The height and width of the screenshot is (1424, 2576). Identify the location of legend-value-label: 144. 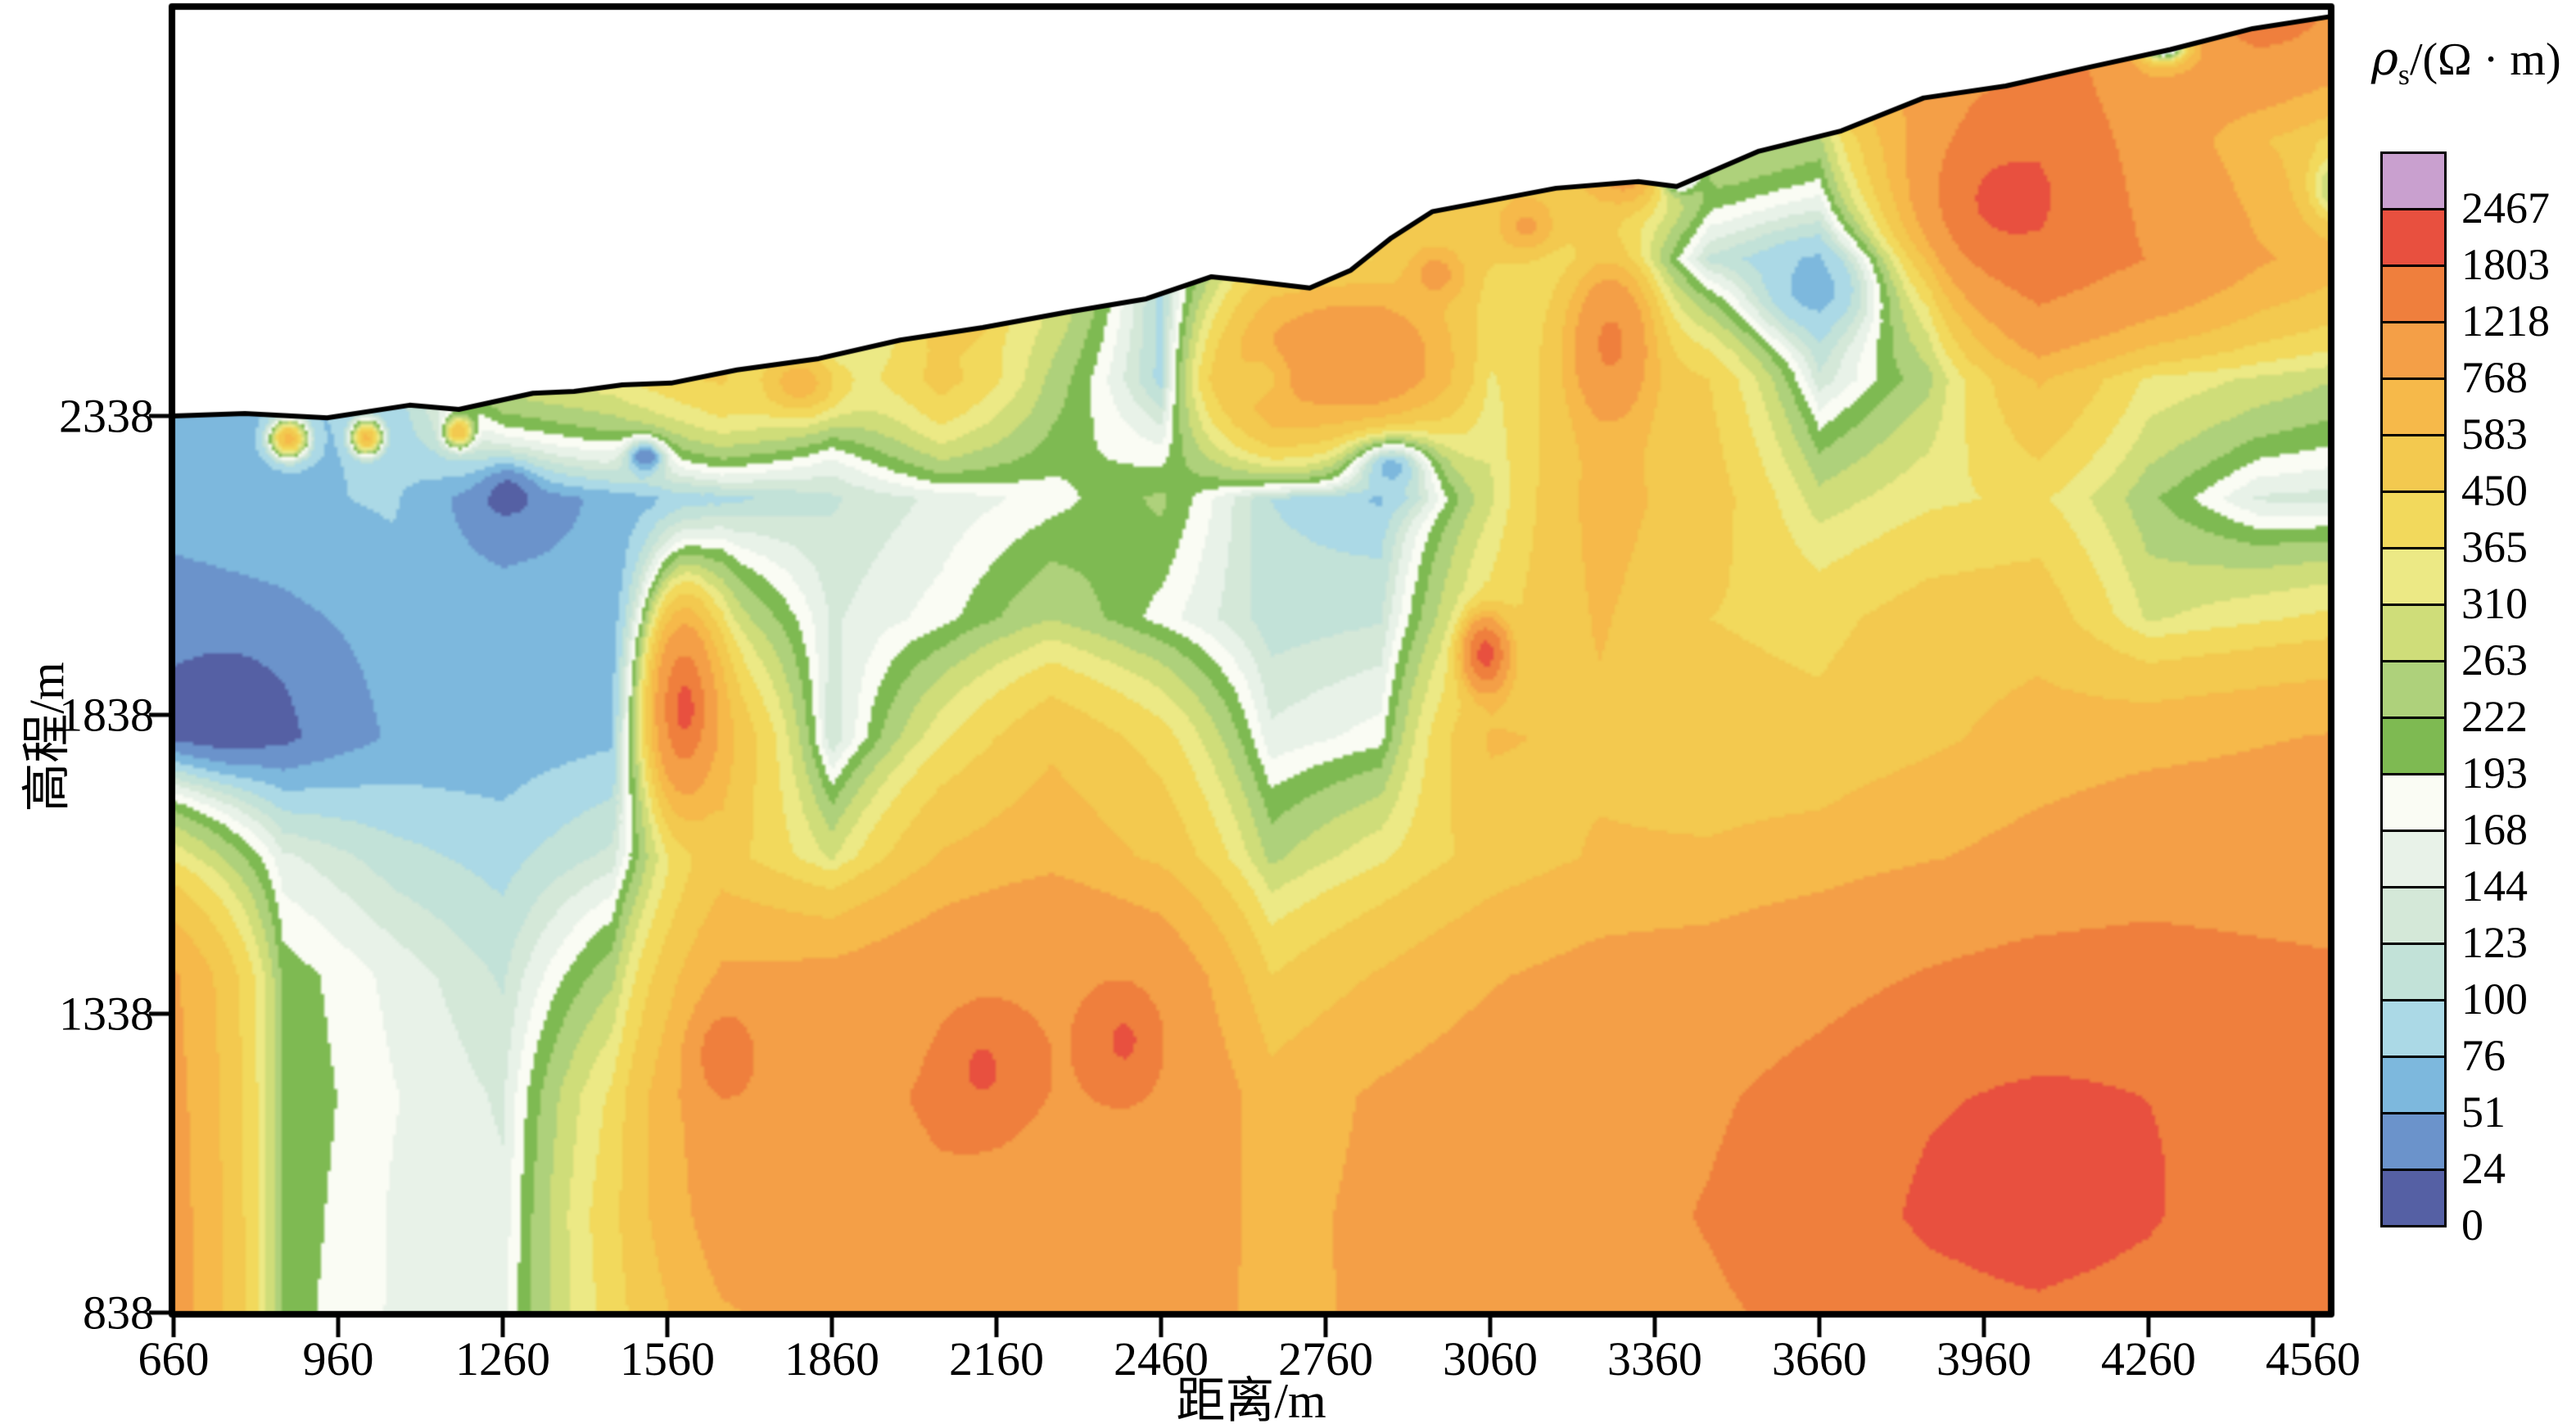
(2494, 886).